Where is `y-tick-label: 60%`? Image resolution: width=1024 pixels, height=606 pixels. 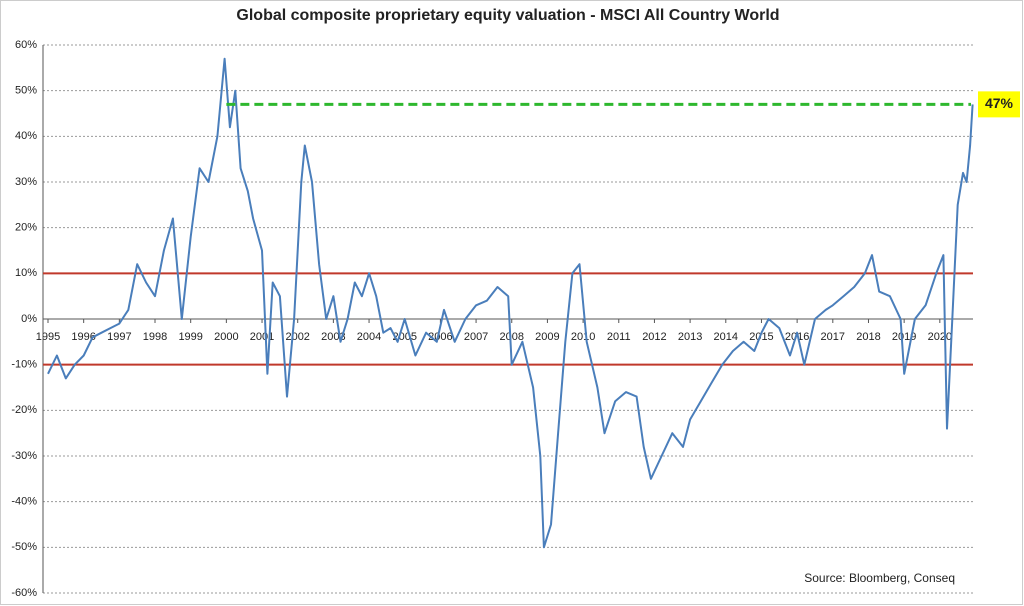 y-tick-label: 60% is located at coordinates (26, 45).